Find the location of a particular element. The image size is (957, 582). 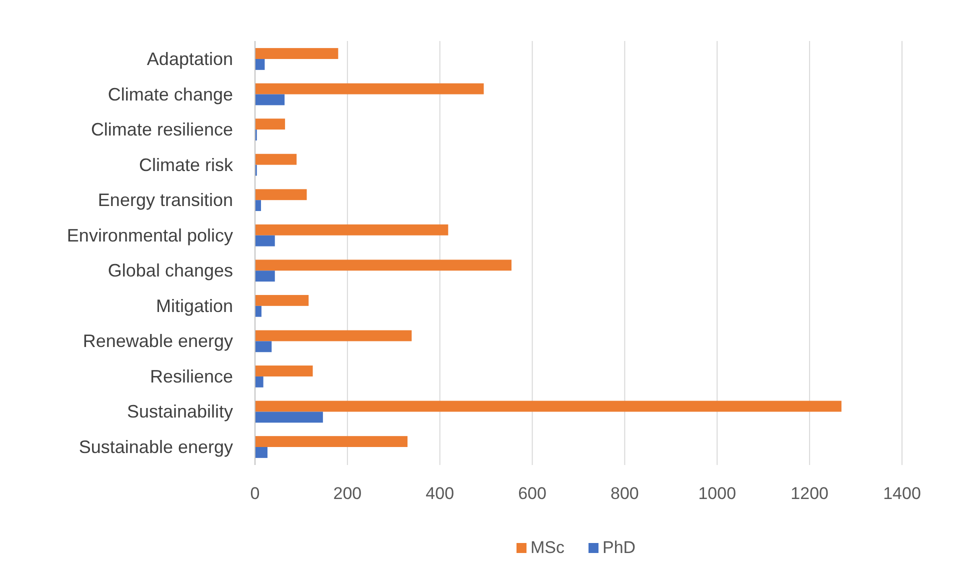

y-tick-label: Sustainable energy is located at coordinates (155, 447).